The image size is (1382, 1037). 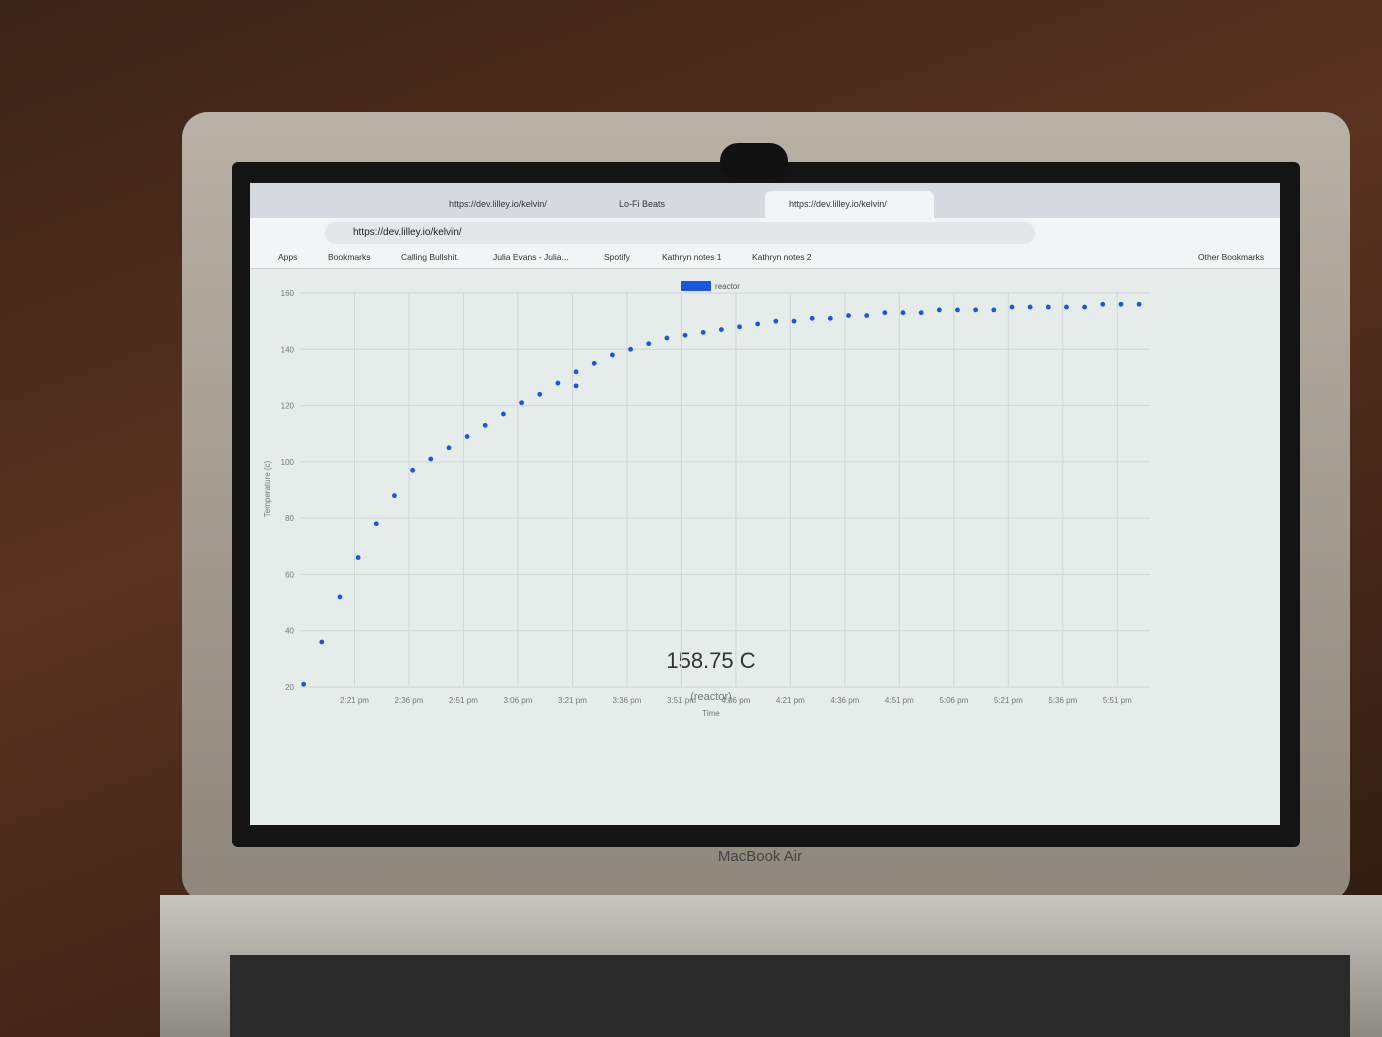 What do you see at coordinates (710, 660) in the screenshot?
I see `readout-value: 158.75 C` at bounding box center [710, 660].